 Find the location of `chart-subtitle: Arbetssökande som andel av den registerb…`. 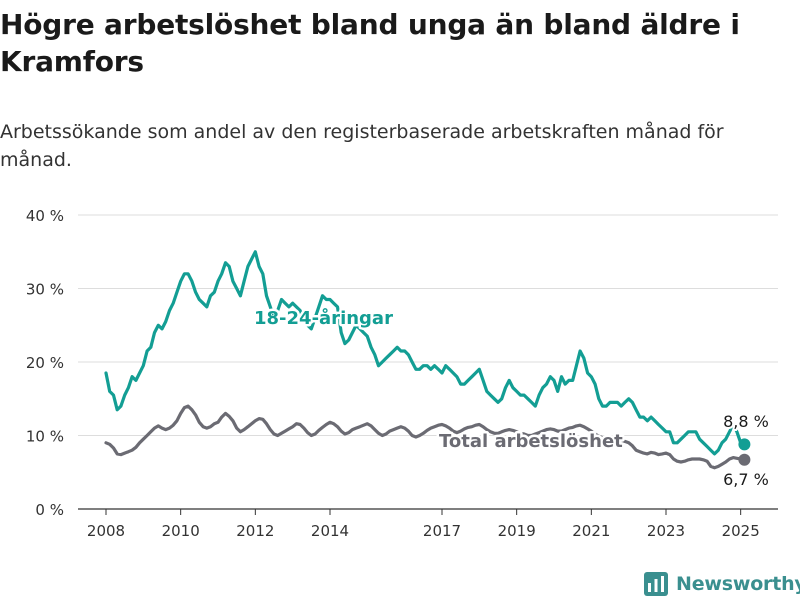

chart-subtitle: Arbetssökande som andel av den registerb… is located at coordinates (362, 146).